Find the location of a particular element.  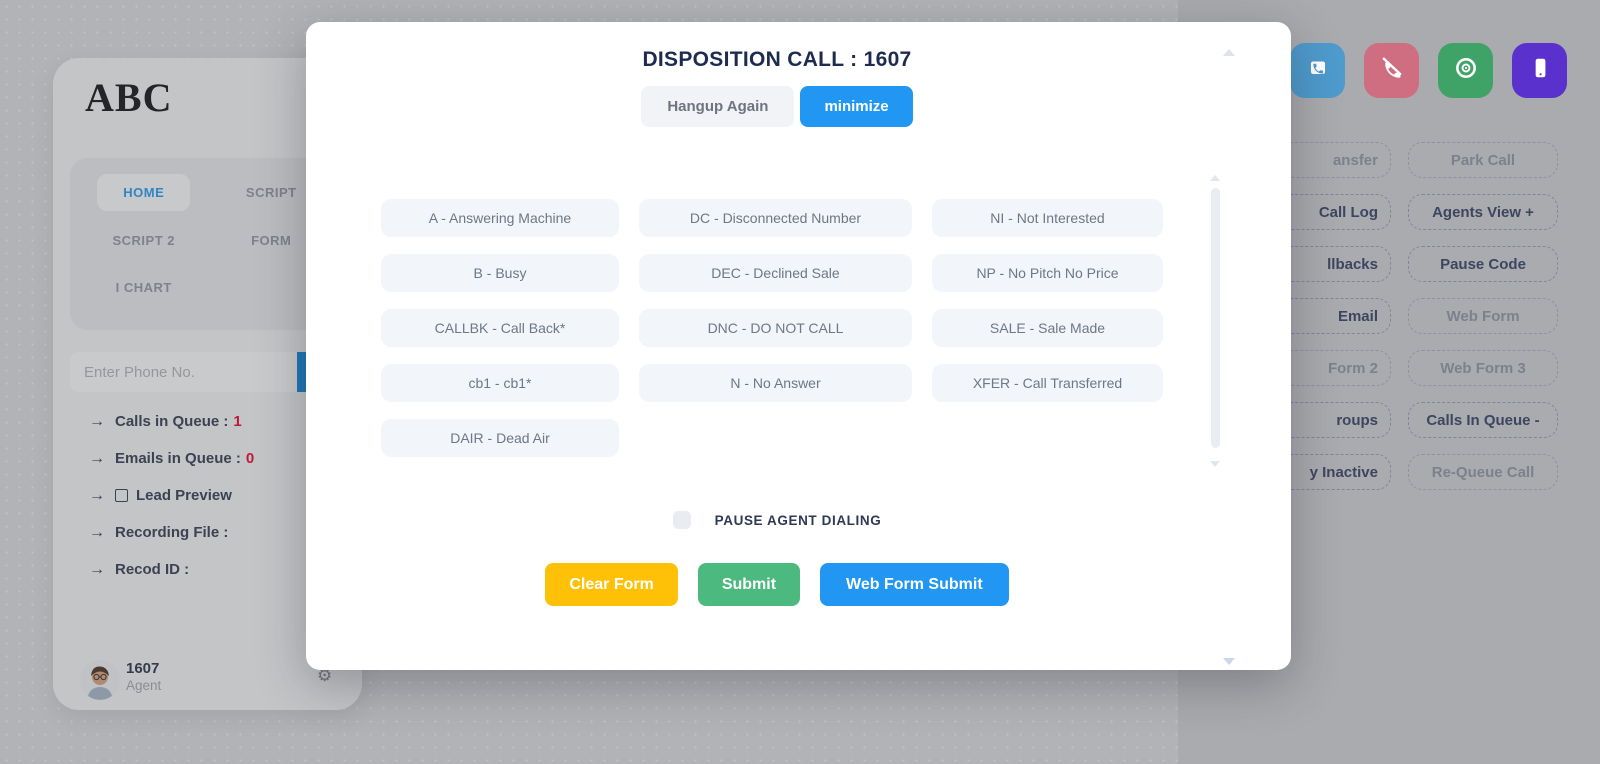

disposition-cb1: cb1 - cb1* is located at coordinates (500, 383).